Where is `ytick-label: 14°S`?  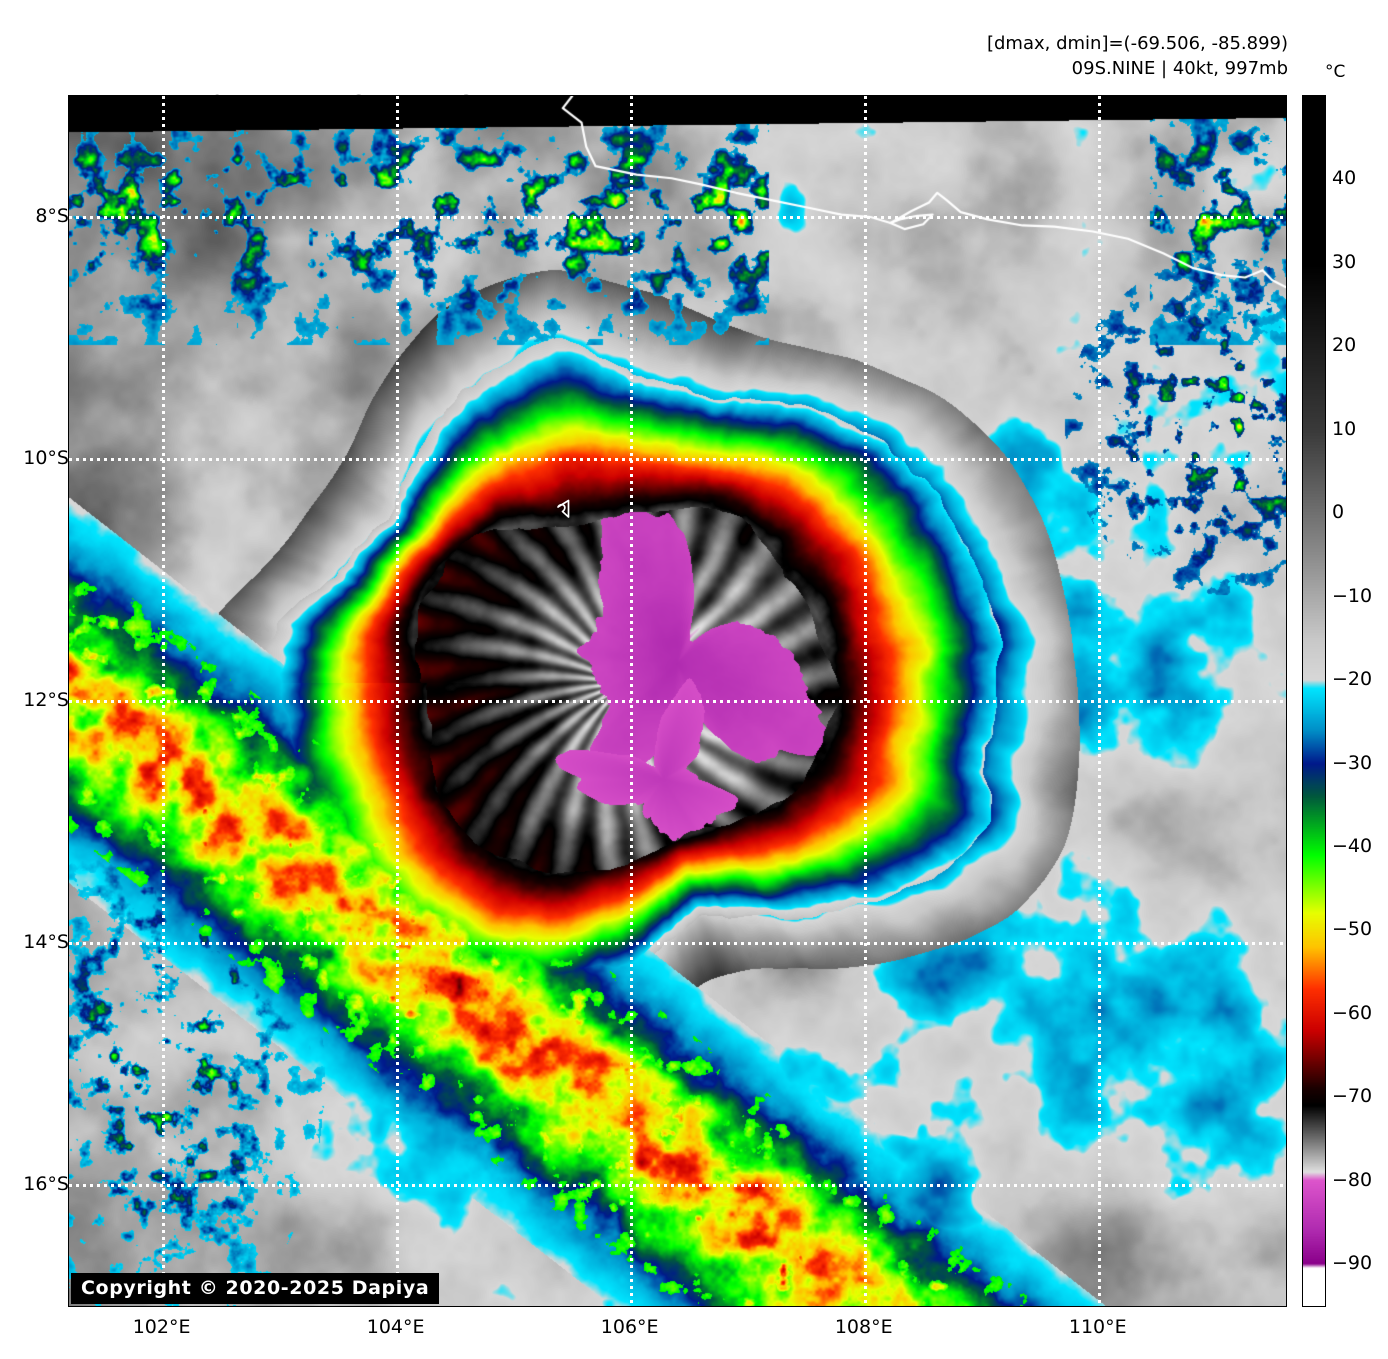
ytick-label: 14°S is located at coordinates (46, 942).